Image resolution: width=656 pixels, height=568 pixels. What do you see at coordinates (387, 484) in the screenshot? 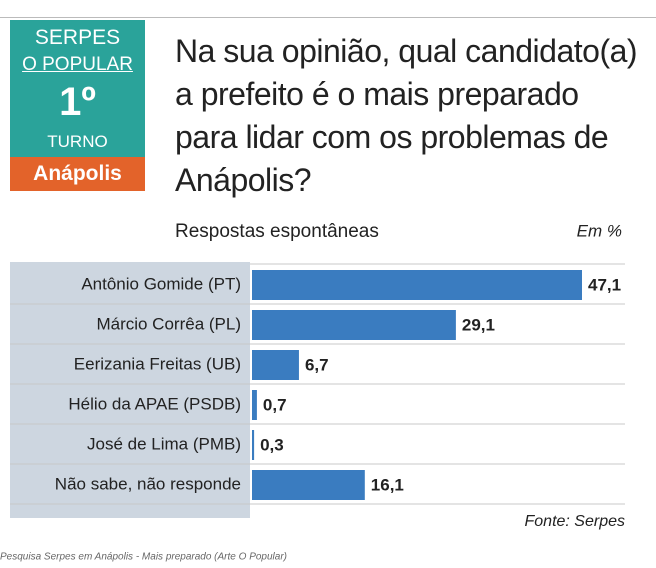
I see `value-label: 16,1` at bounding box center [387, 484].